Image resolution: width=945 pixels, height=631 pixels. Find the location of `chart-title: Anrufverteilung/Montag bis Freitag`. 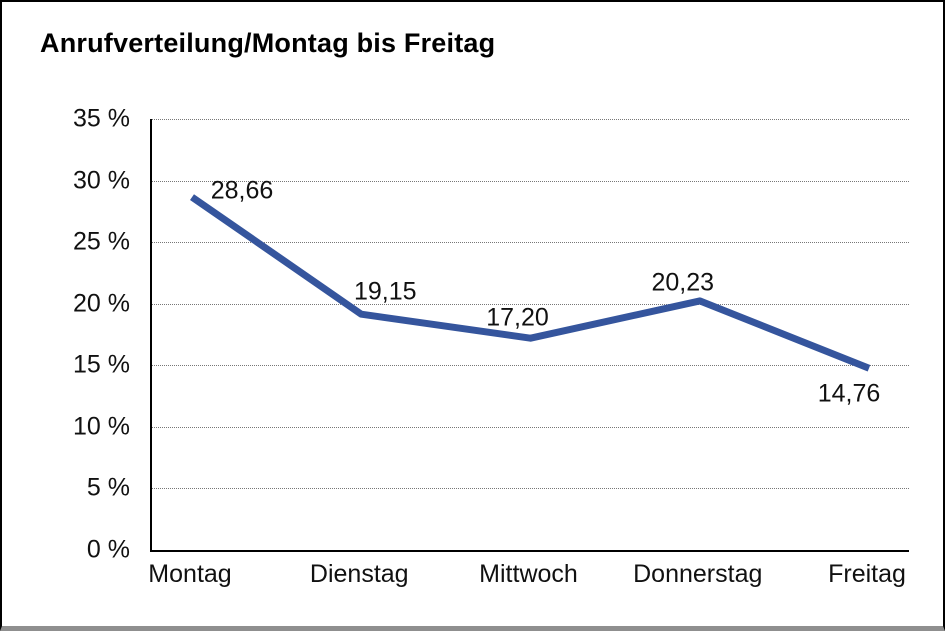

chart-title: Anrufverteilung/Montag bis Freitag is located at coordinates (268, 43).